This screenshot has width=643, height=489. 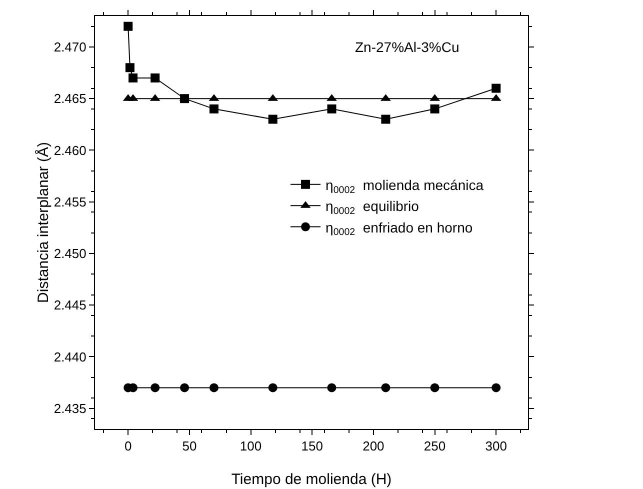 What do you see at coordinates (70, 47) in the screenshot?
I see `y-tick-label: 2.470` at bounding box center [70, 47].